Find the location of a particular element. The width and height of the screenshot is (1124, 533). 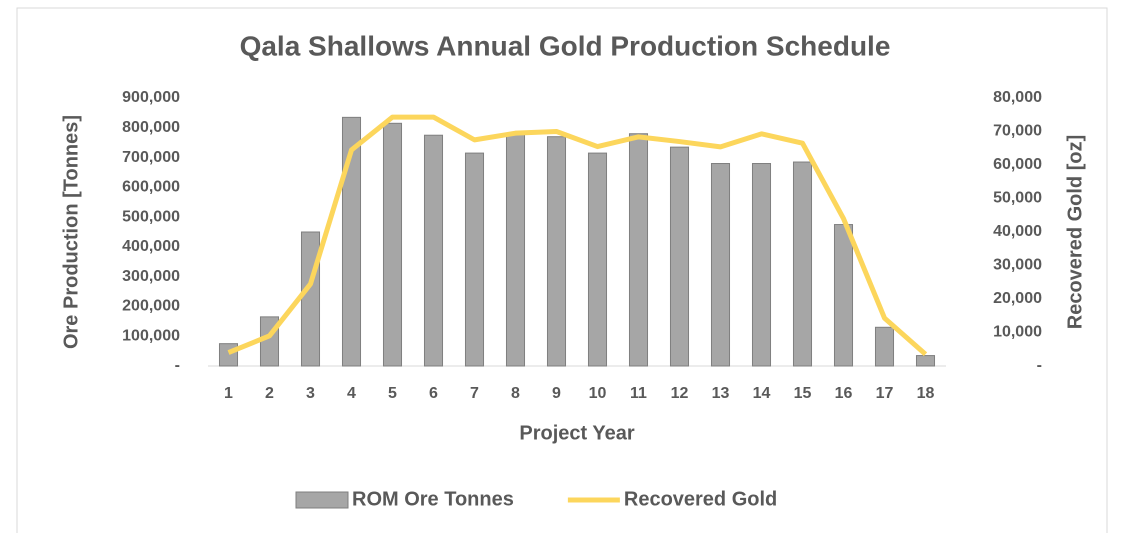

y-tick-label: 600,000 is located at coordinates (151, 187).